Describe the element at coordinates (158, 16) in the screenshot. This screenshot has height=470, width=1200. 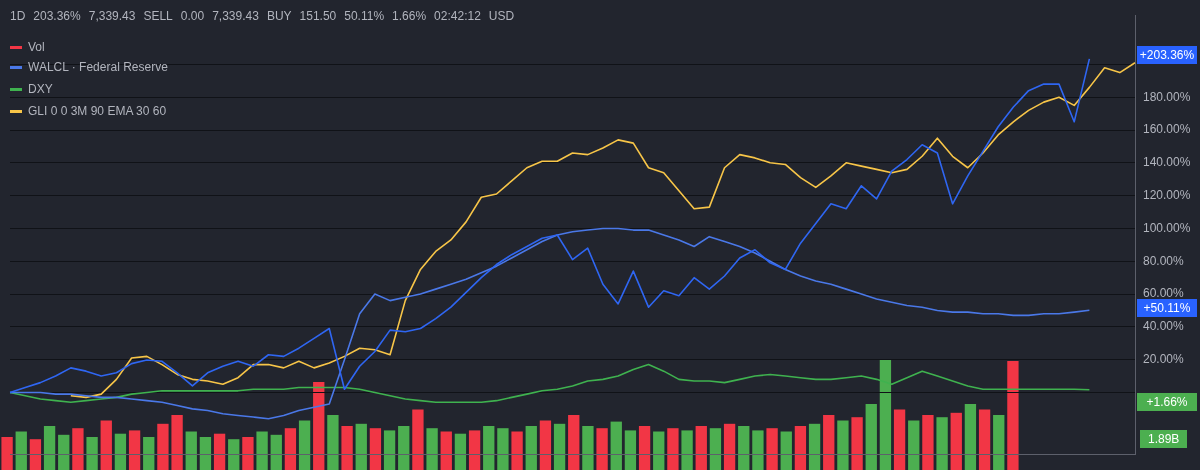
I see `annotation: SELL` at that location.